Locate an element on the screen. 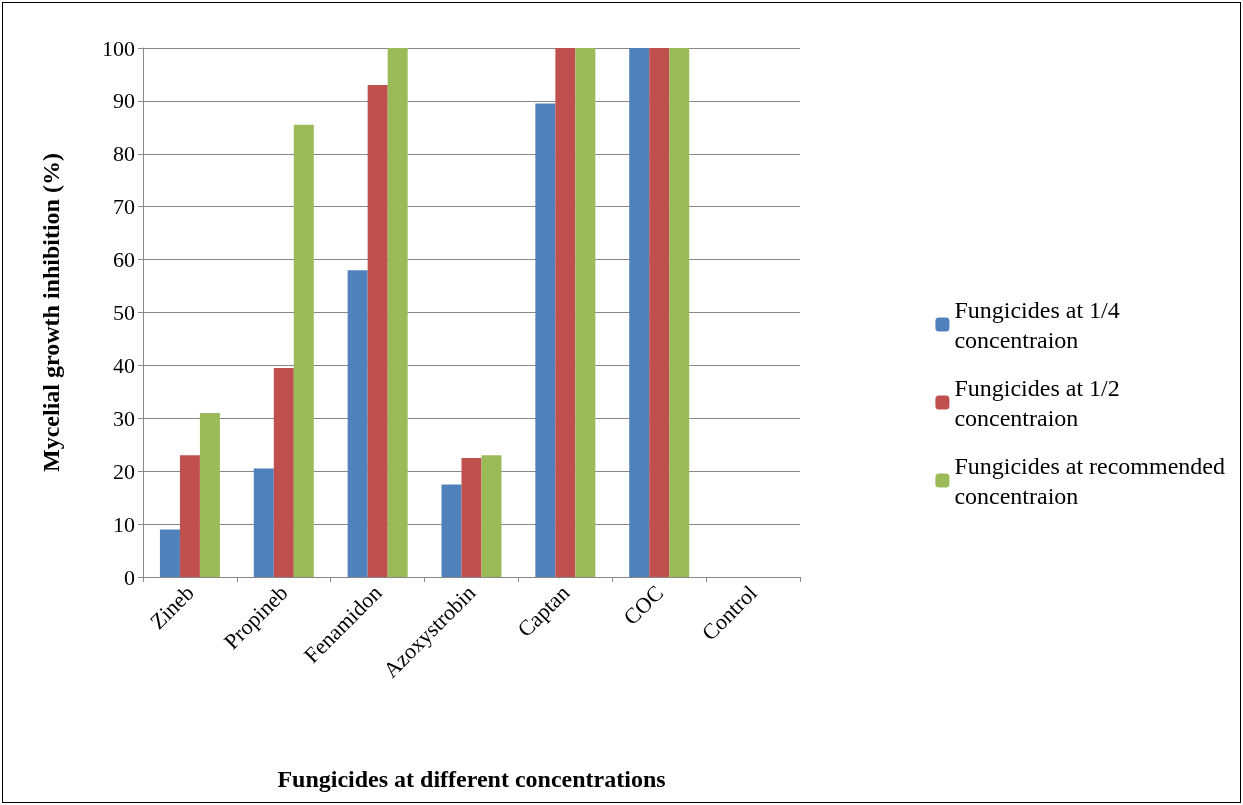 This screenshot has width=1243, height=805. x-axis-title: Fungicides at different concentrations is located at coordinates (471, 779).